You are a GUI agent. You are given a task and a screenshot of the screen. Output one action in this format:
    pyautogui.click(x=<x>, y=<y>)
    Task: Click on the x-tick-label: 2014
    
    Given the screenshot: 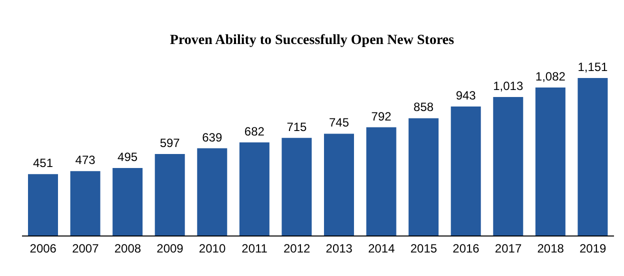 What is the action you would take?
    pyautogui.click(x=382, y=249)
    